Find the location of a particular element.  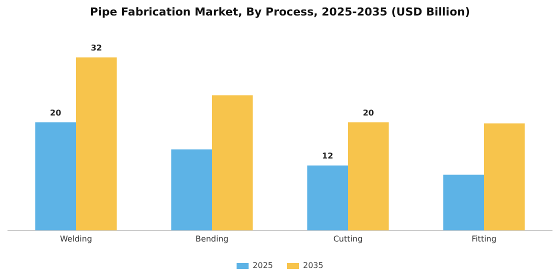

data-label: 32 is located at coordinates (96, 47).